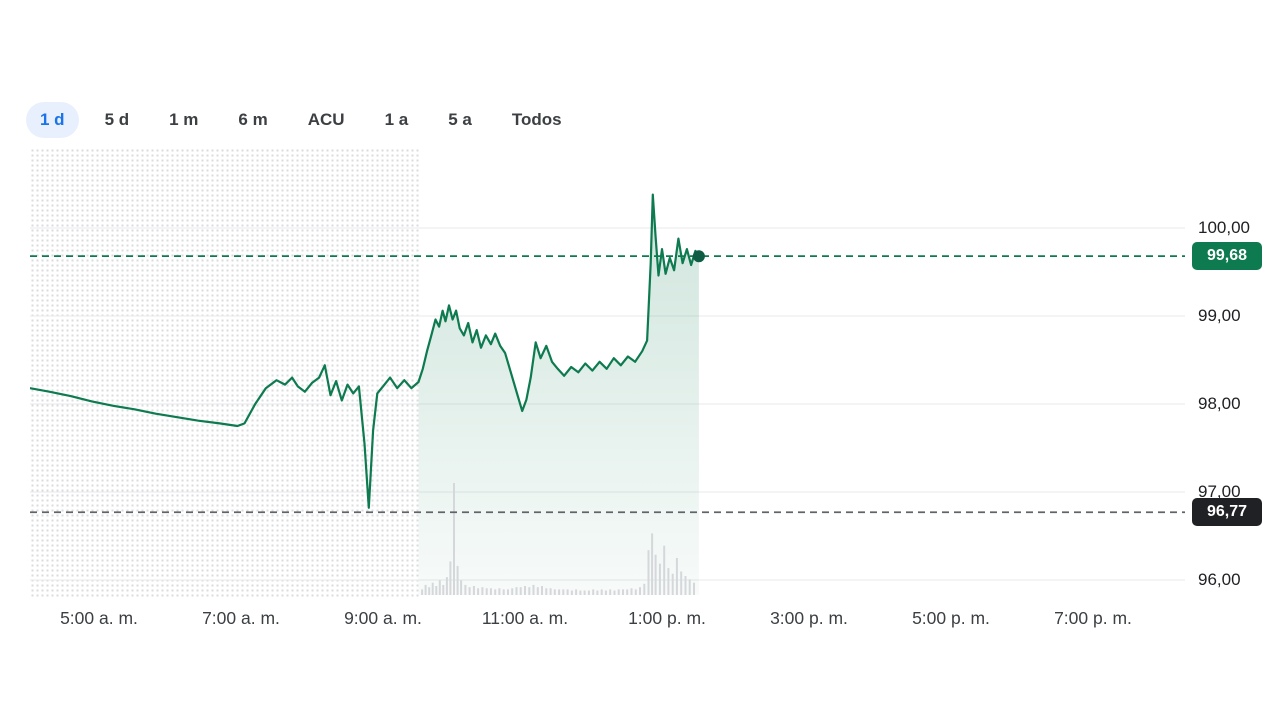  I want to click on x-axis-label-3pm: 3:00 p. m., so click(809, 618).